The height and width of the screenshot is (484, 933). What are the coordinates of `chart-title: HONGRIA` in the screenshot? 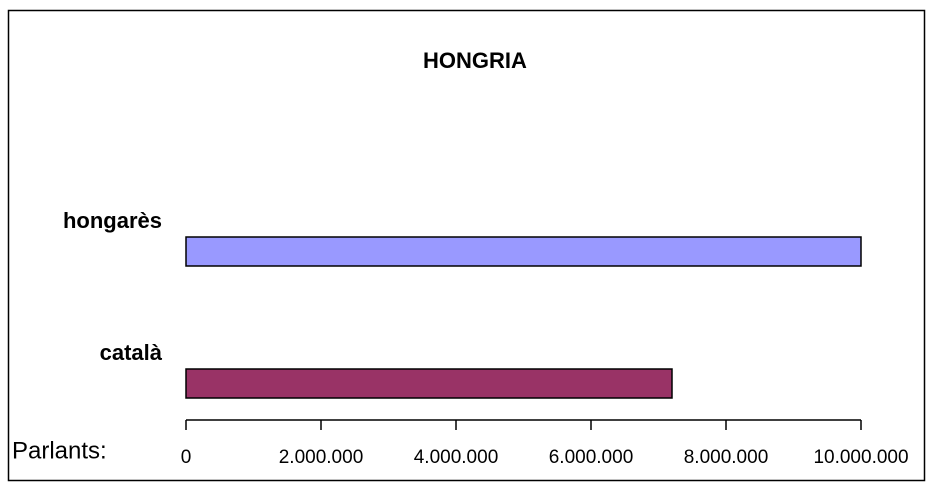 It's located at (475, 60).